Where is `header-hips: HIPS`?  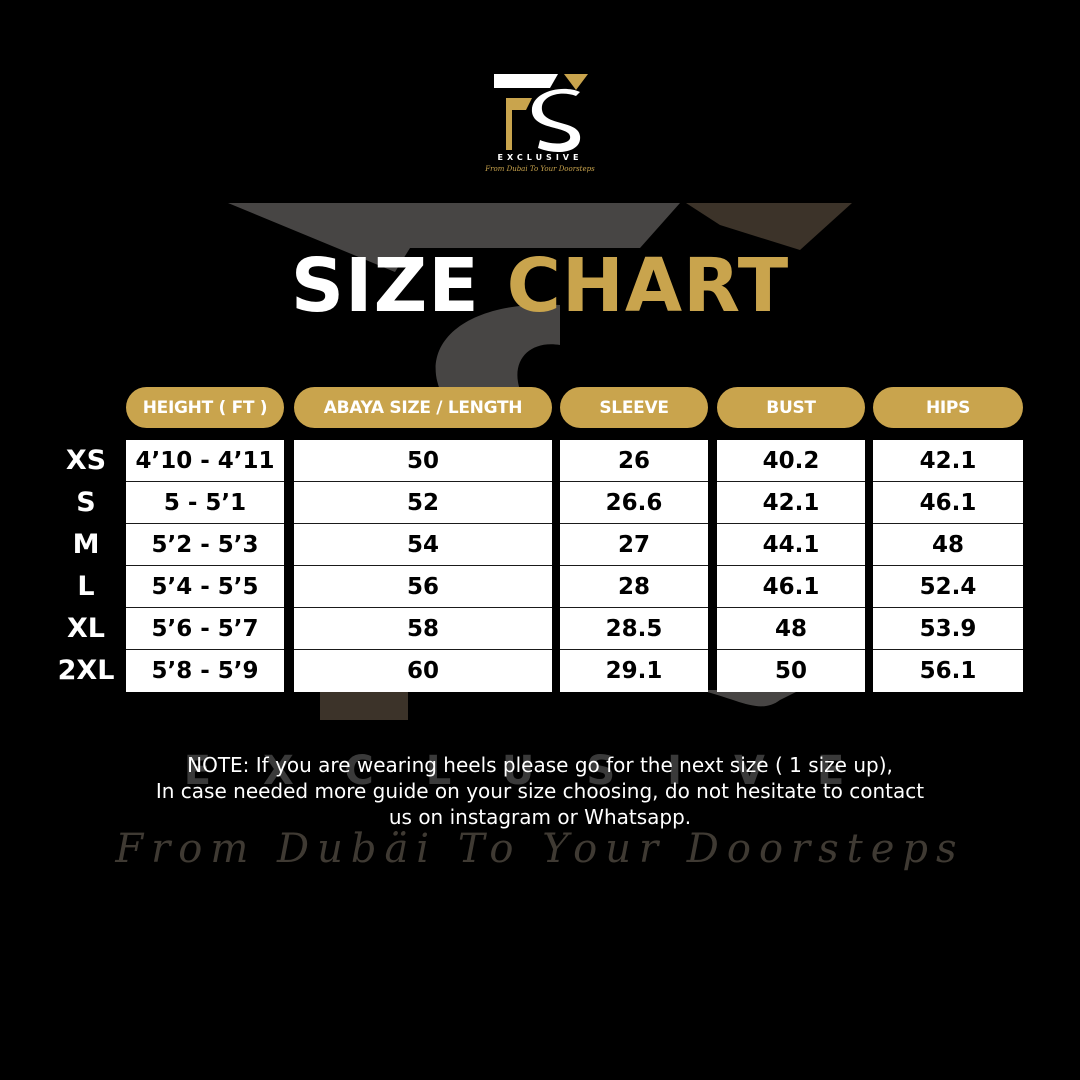
header-hips: HIPS is located at coordinates (948, 407).